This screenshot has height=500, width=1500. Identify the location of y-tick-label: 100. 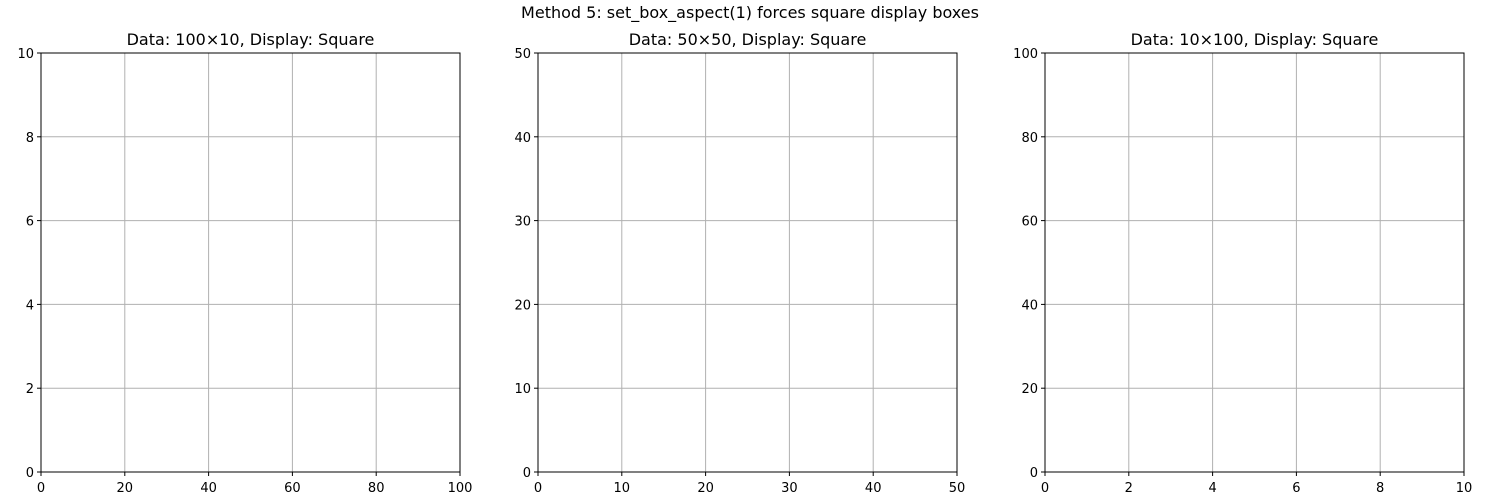
(1025, 54).